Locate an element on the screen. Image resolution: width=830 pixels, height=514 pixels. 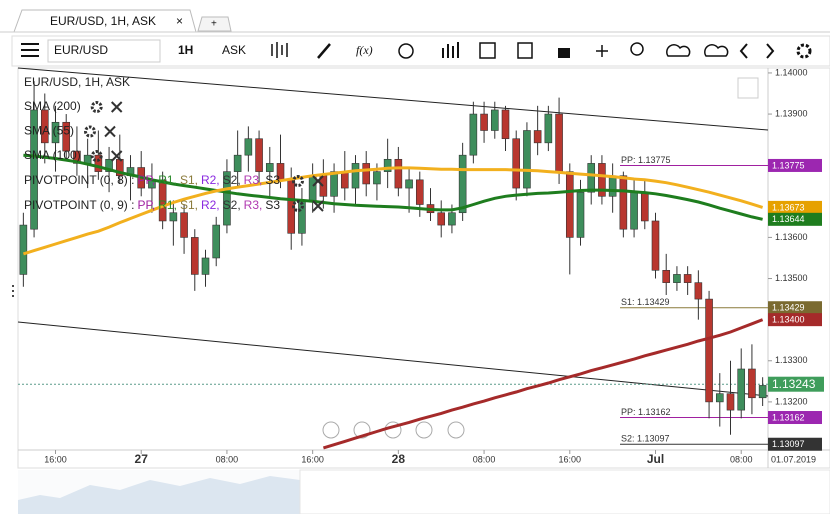
pivot-item: S2, is located at coordinates (232, 180).